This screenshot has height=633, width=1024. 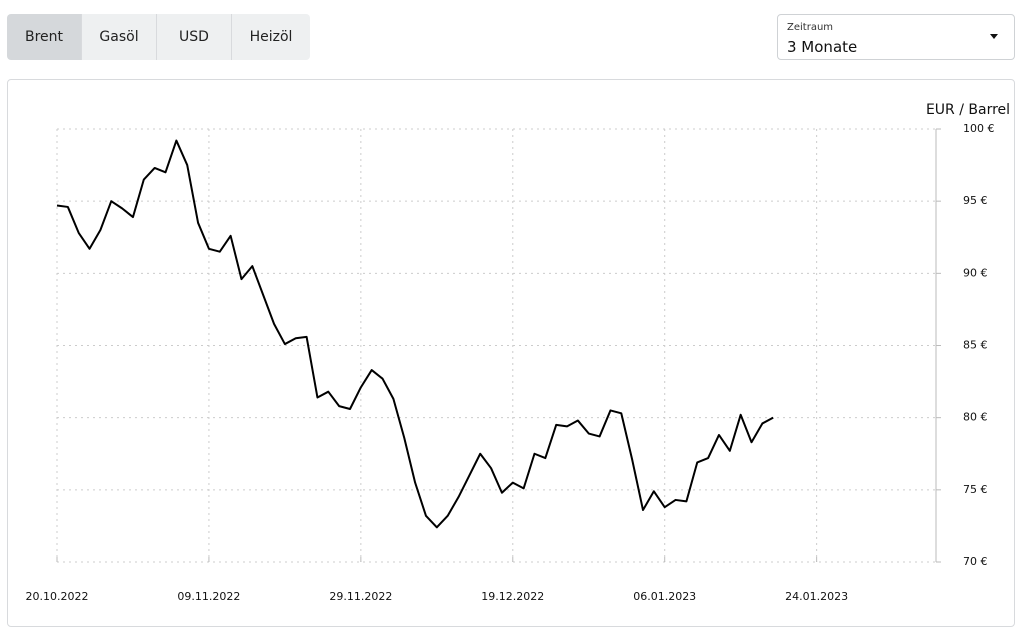 What do you see at coordinates (119, 37) in the screenshot?
I see `tab: Gasöl` at bounding box center [119, 37].